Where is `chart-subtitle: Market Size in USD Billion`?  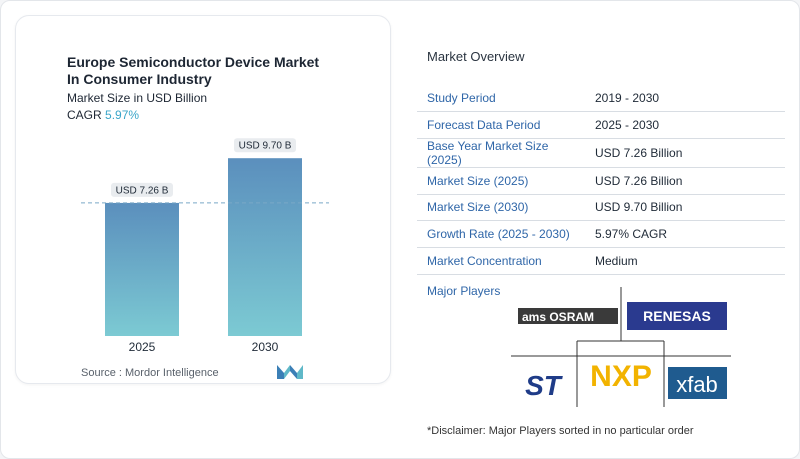 chart-subtitle: Market Size in USD Billion is located at coordinates (137, 98).